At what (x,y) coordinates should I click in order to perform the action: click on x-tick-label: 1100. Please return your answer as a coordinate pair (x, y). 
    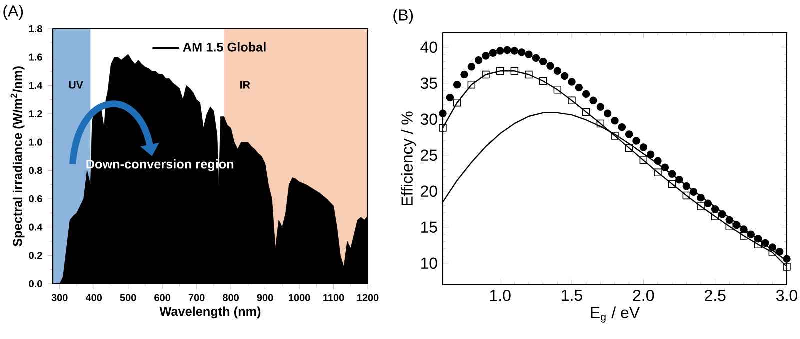
    Looking at the image, I should click on (334, 298).